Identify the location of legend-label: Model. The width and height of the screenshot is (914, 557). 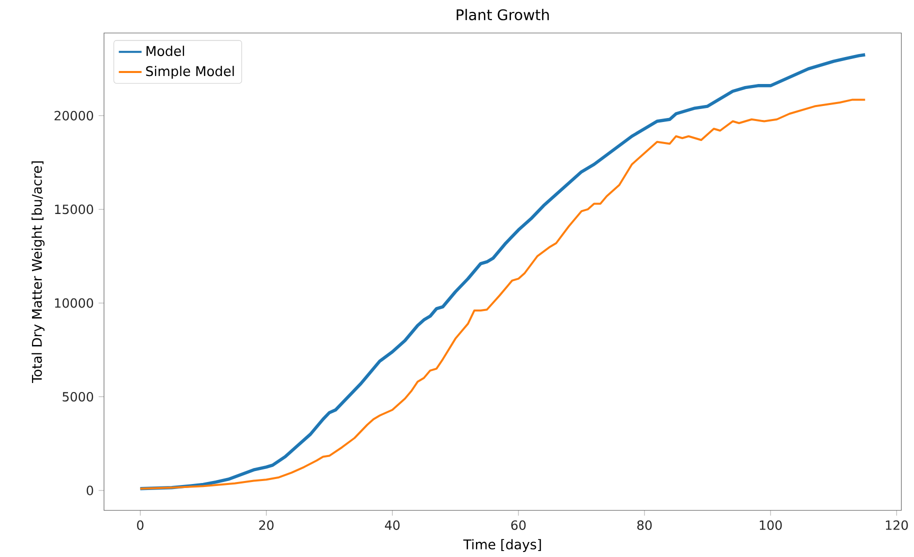
(165, 51).